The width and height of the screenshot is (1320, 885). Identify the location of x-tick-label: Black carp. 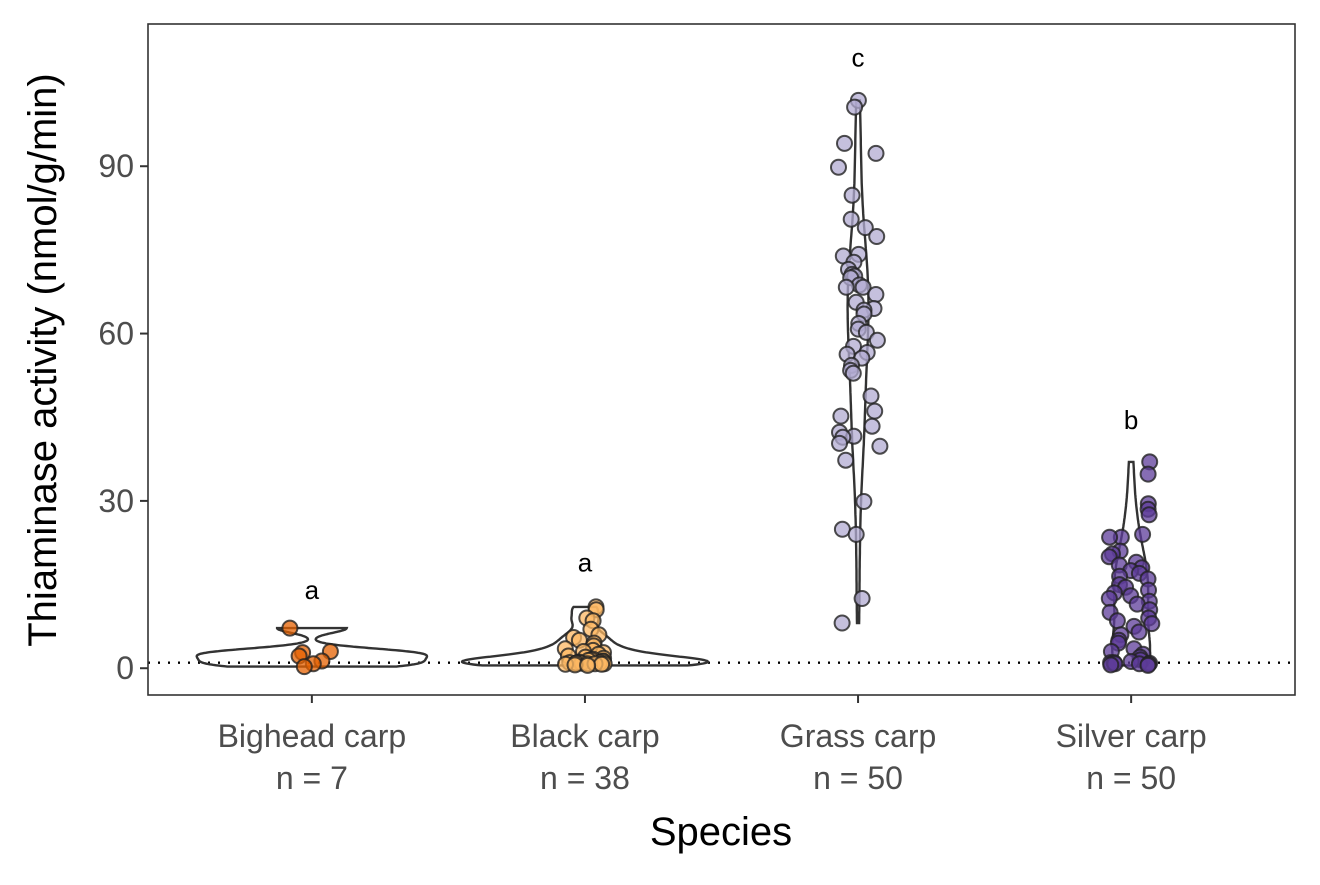
(584, 736).